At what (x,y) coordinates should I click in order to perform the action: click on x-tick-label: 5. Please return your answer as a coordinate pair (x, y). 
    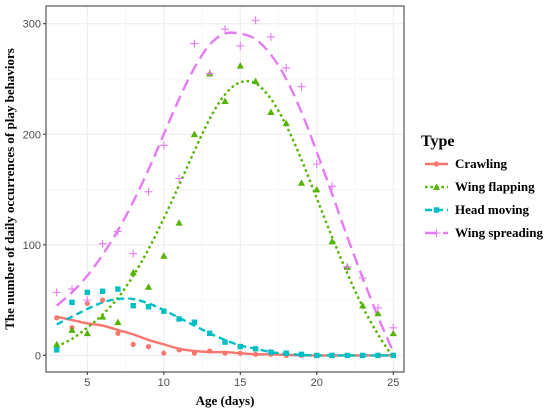
    Looking at the image, I should click on (87, 383).